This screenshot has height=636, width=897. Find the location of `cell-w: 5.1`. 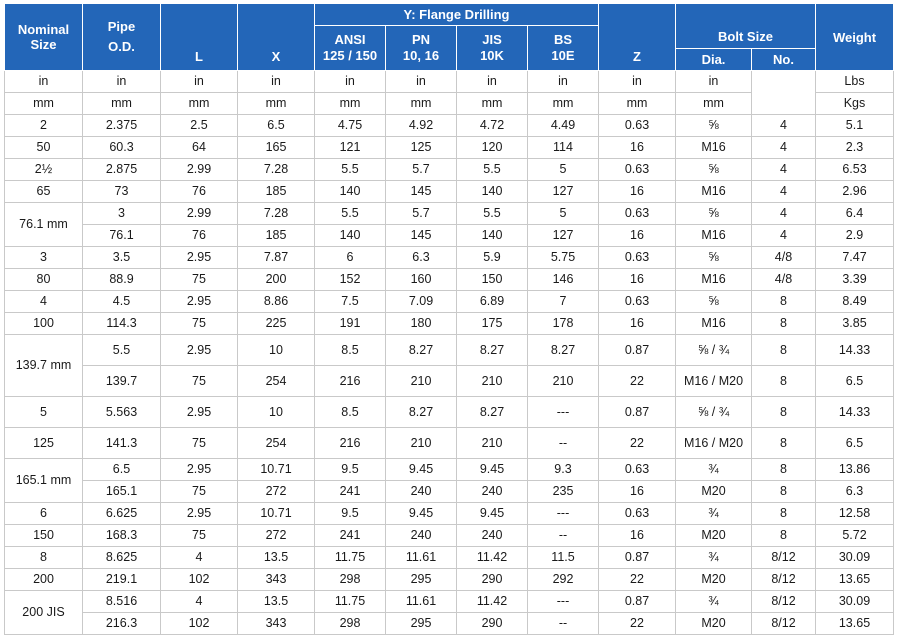

cell-w: 5.1 is located at coordinates (854, 125).